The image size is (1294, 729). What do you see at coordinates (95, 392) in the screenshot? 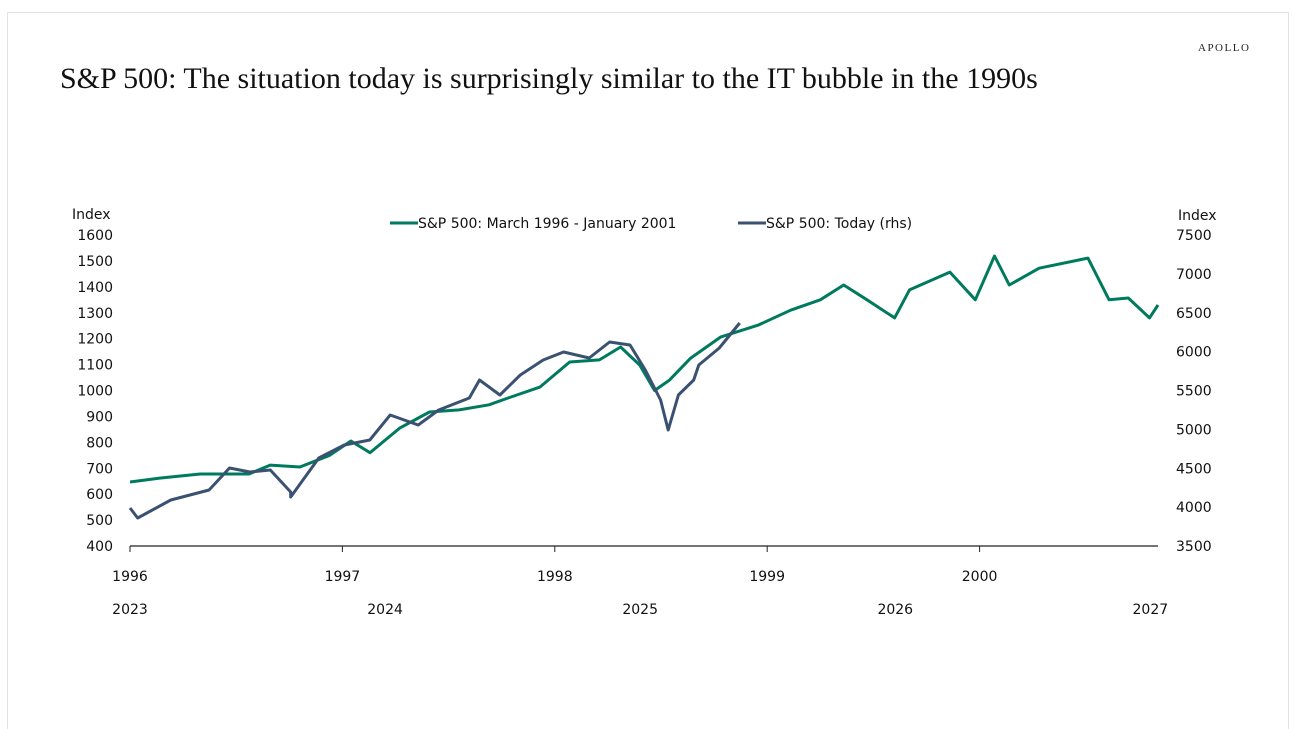
I see `left-tick-label: 1000` at bounding box center [95, 392].